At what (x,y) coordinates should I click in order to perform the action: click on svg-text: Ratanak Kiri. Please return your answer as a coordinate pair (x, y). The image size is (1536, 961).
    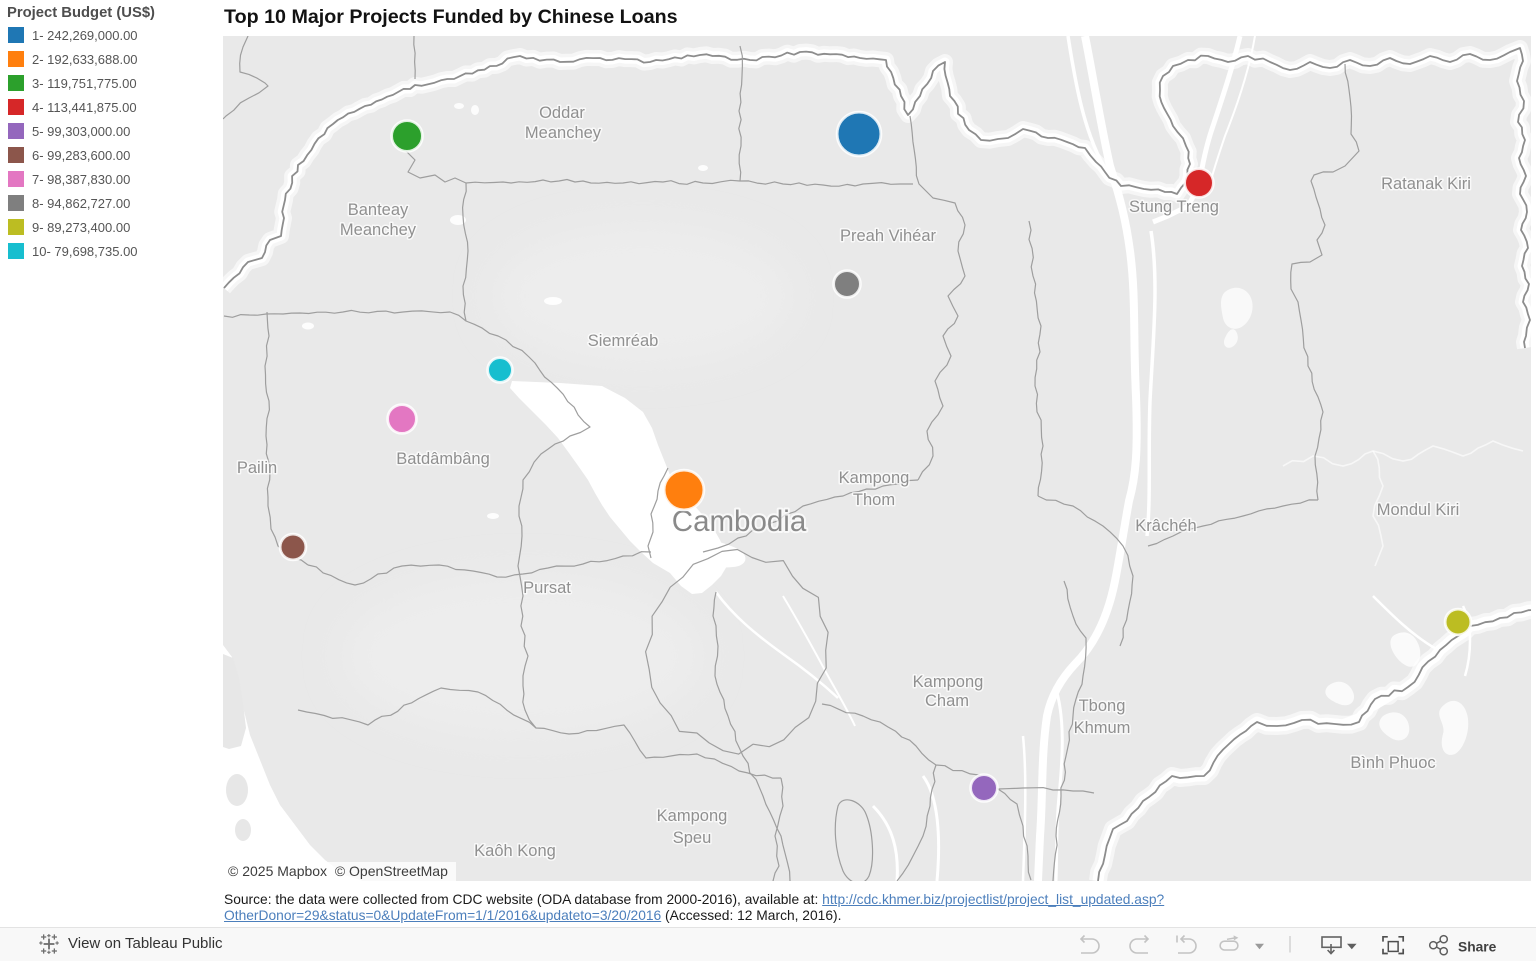
    Looking at the image, I should click on (1426, 184).